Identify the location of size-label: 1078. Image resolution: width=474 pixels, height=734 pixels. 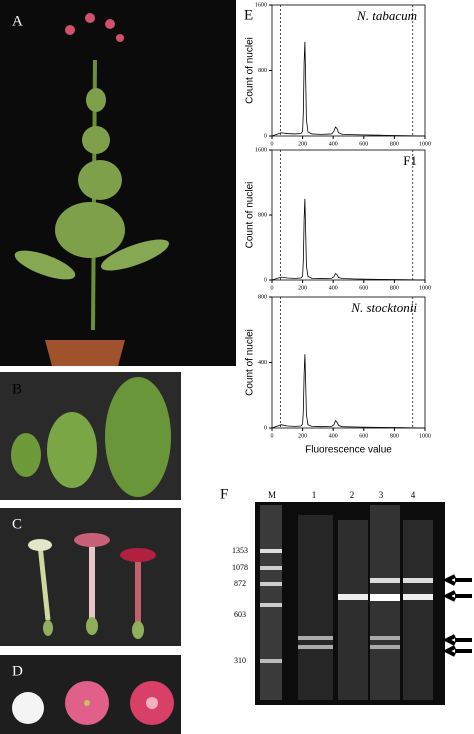
(240, 567).